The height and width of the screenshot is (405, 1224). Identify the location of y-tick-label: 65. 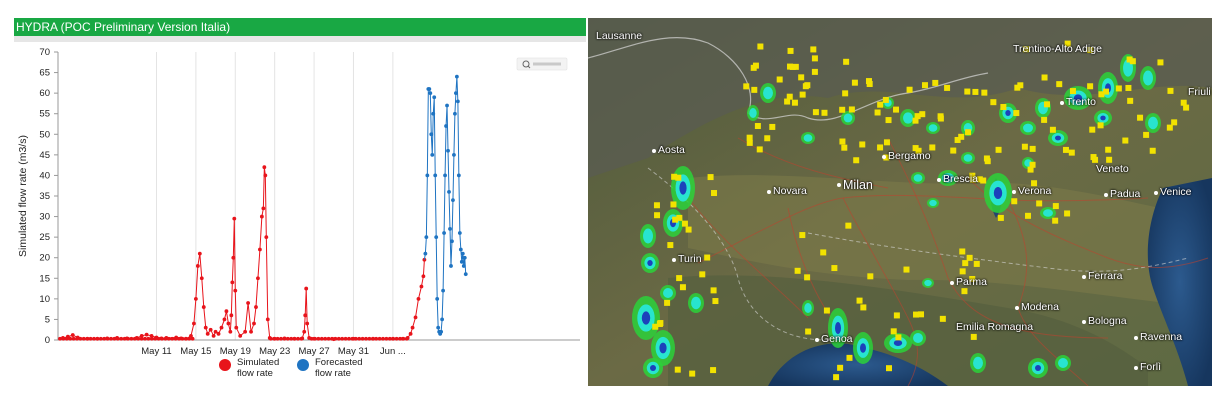
(44, 73).